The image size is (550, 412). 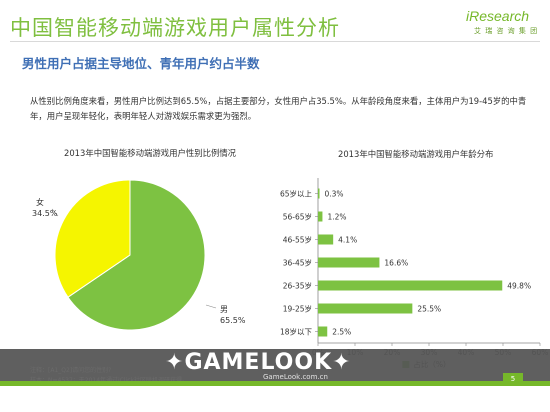 I want to click on bar-chart-title: 2013年中国智能移动端游戏用户年龄分布, so click(x=416, y=154).